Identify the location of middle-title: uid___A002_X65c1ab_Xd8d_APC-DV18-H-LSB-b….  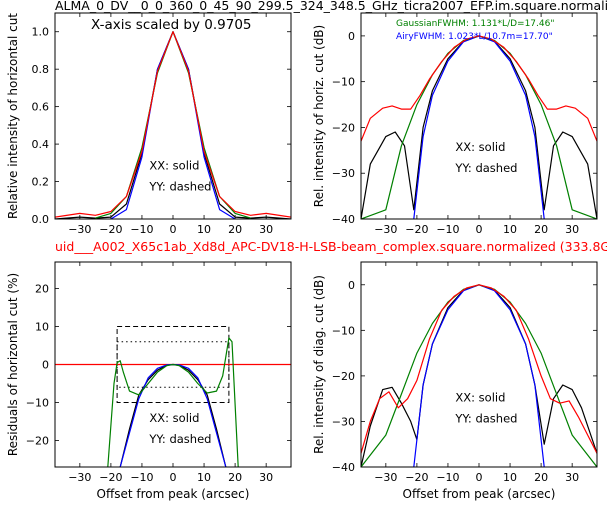
(331, 246).